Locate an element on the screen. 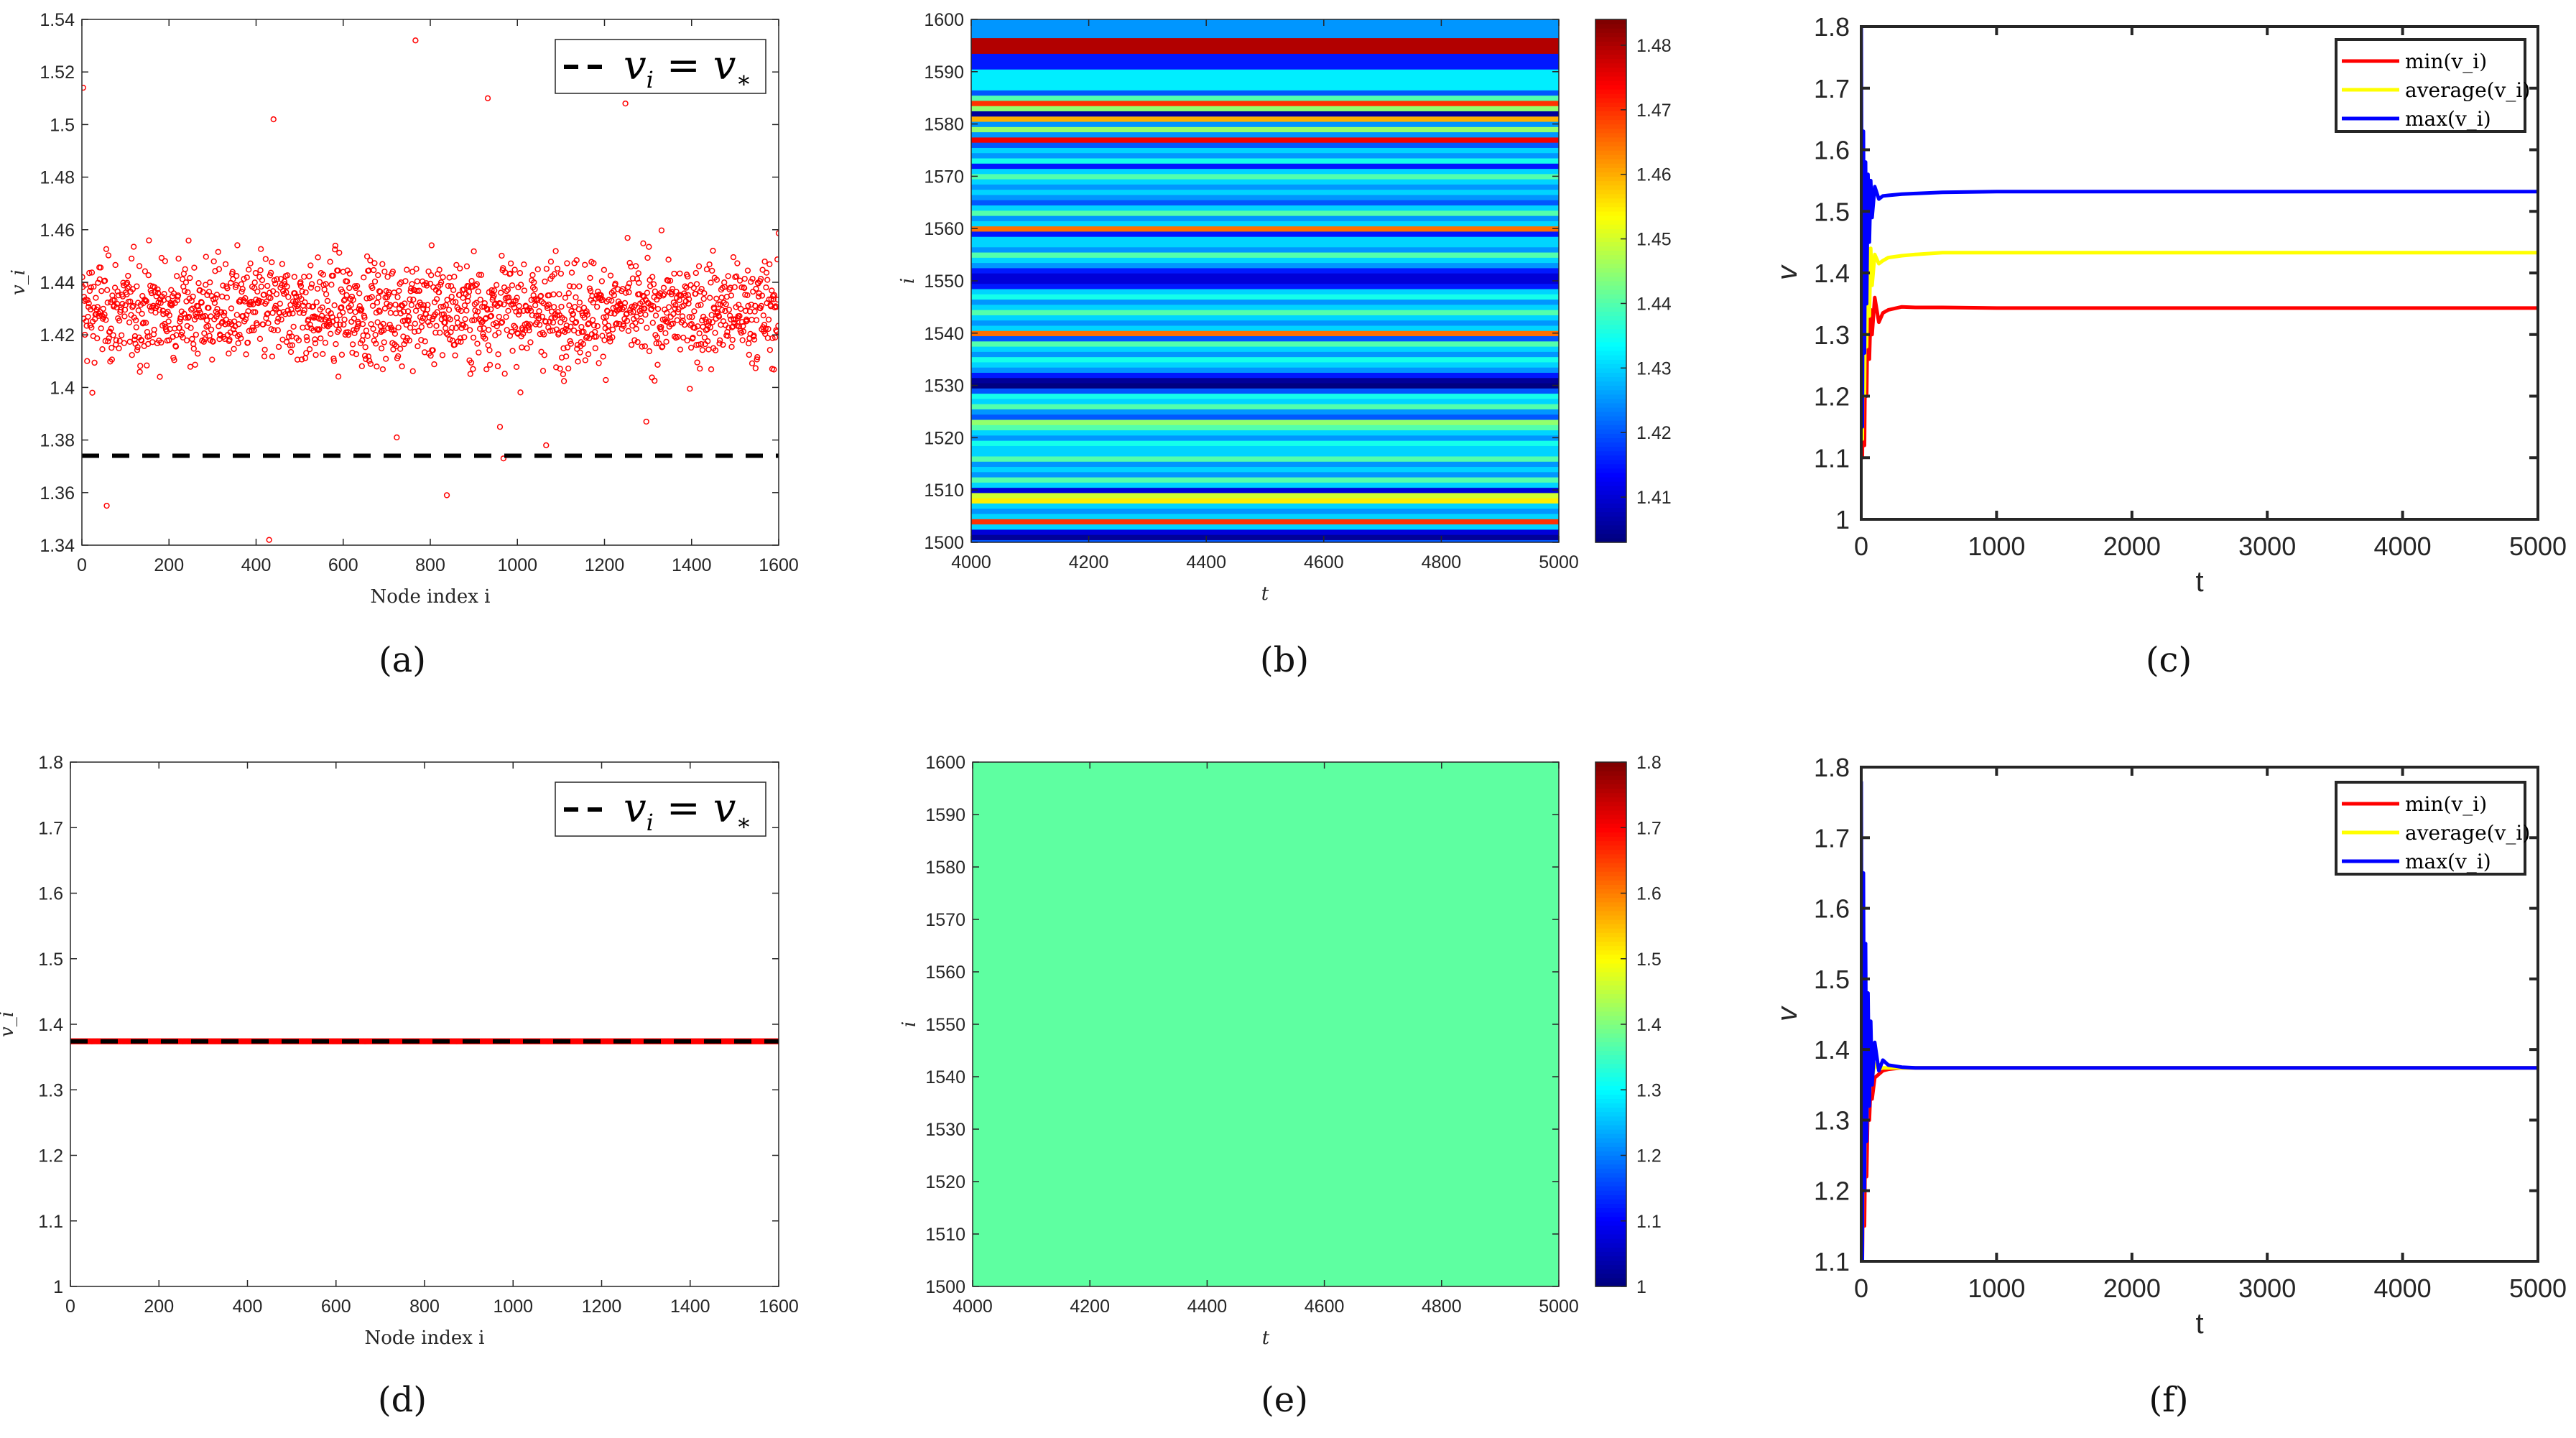  y-tick-label: 1.2 is located at coordinates (1832, 1191).